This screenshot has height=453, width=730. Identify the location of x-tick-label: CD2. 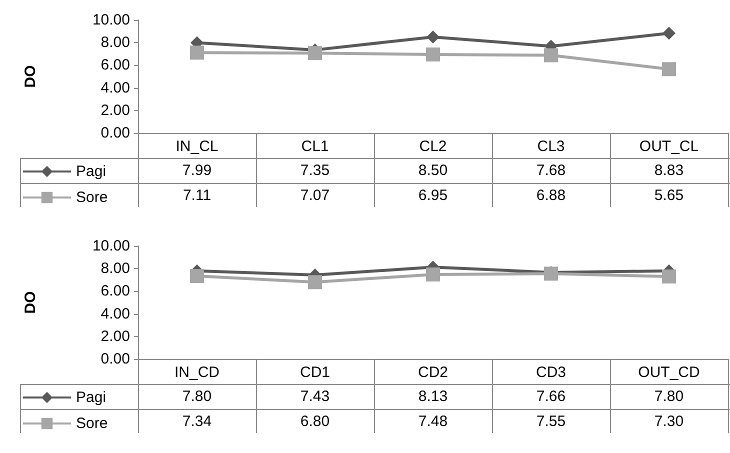
(433, 372).